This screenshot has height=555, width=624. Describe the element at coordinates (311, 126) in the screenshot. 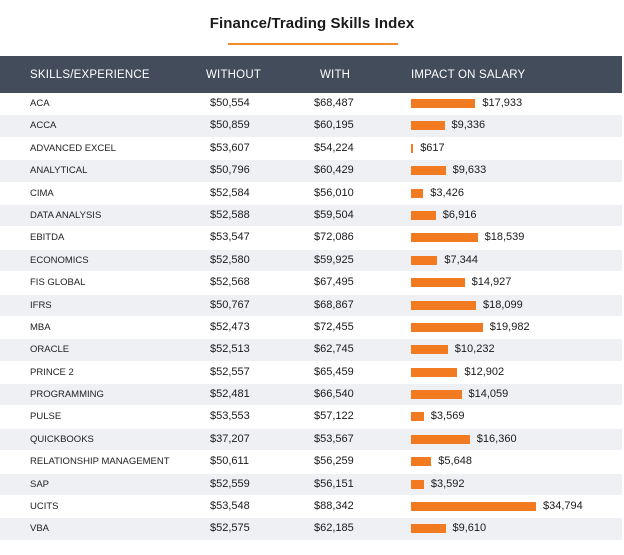

I see `table-row: ACCA $50,859 $60,195 $9,336` at that location.